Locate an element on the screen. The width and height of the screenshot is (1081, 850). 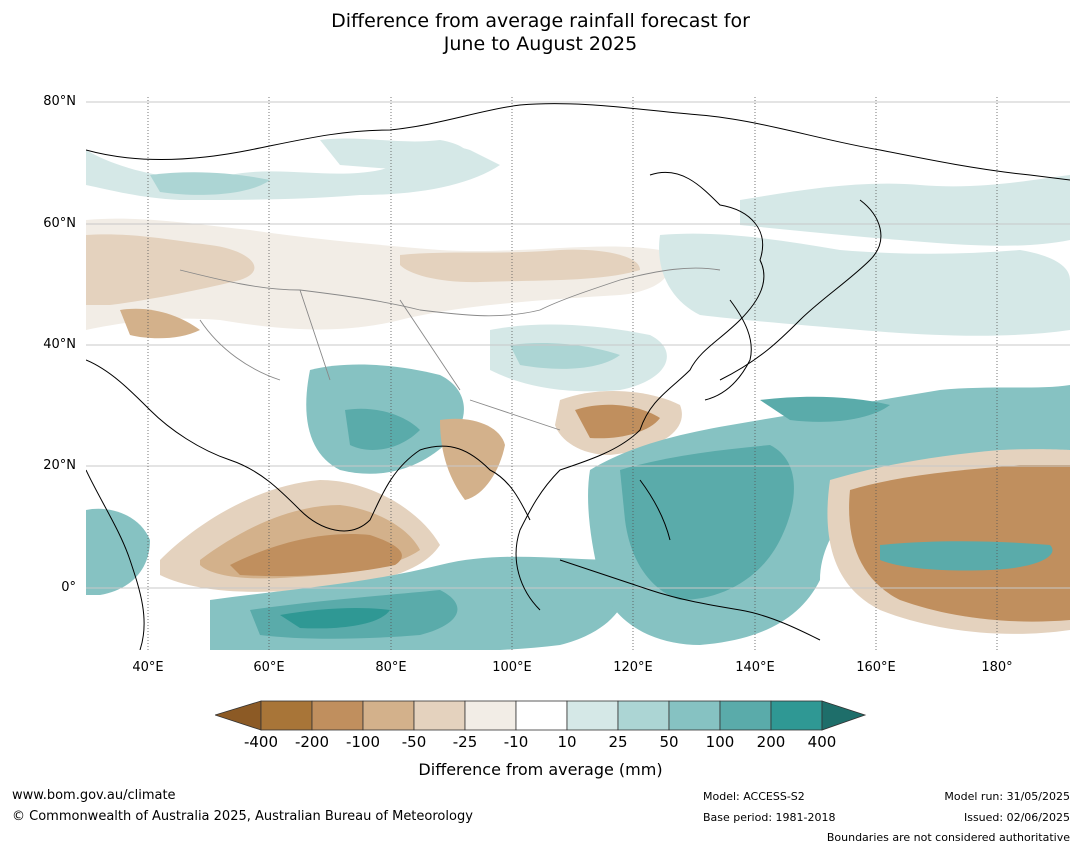
south-china-dry-core is located at coordinates (617, 421).